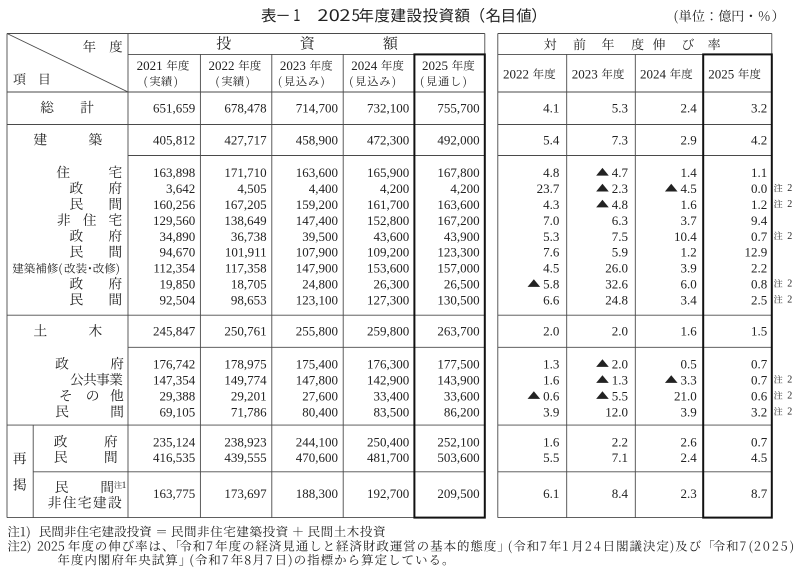 The image size is (800, 578). Describe the element at coordinates (685, 396) in the screenshot. I see `svg-text: 21.0` at that location.